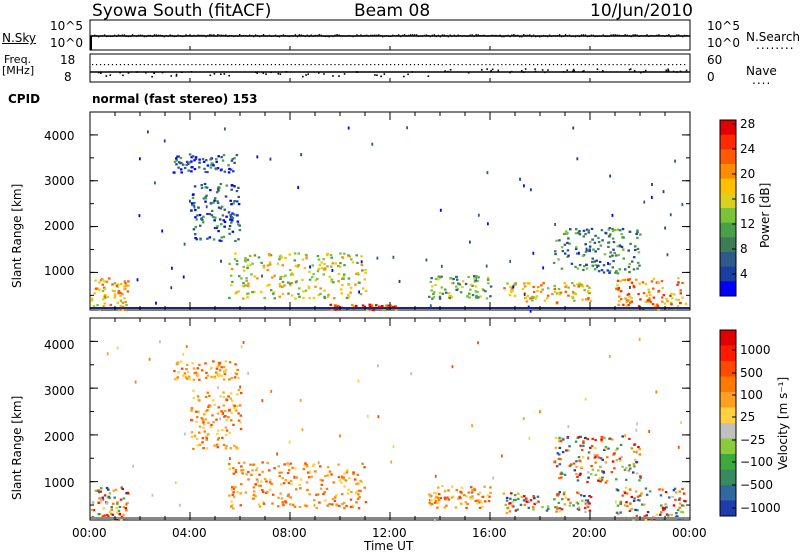 The width and height of the screenshot is (800, 554). I want to click on colorbar-swatch-velocity, so click(728, 431).